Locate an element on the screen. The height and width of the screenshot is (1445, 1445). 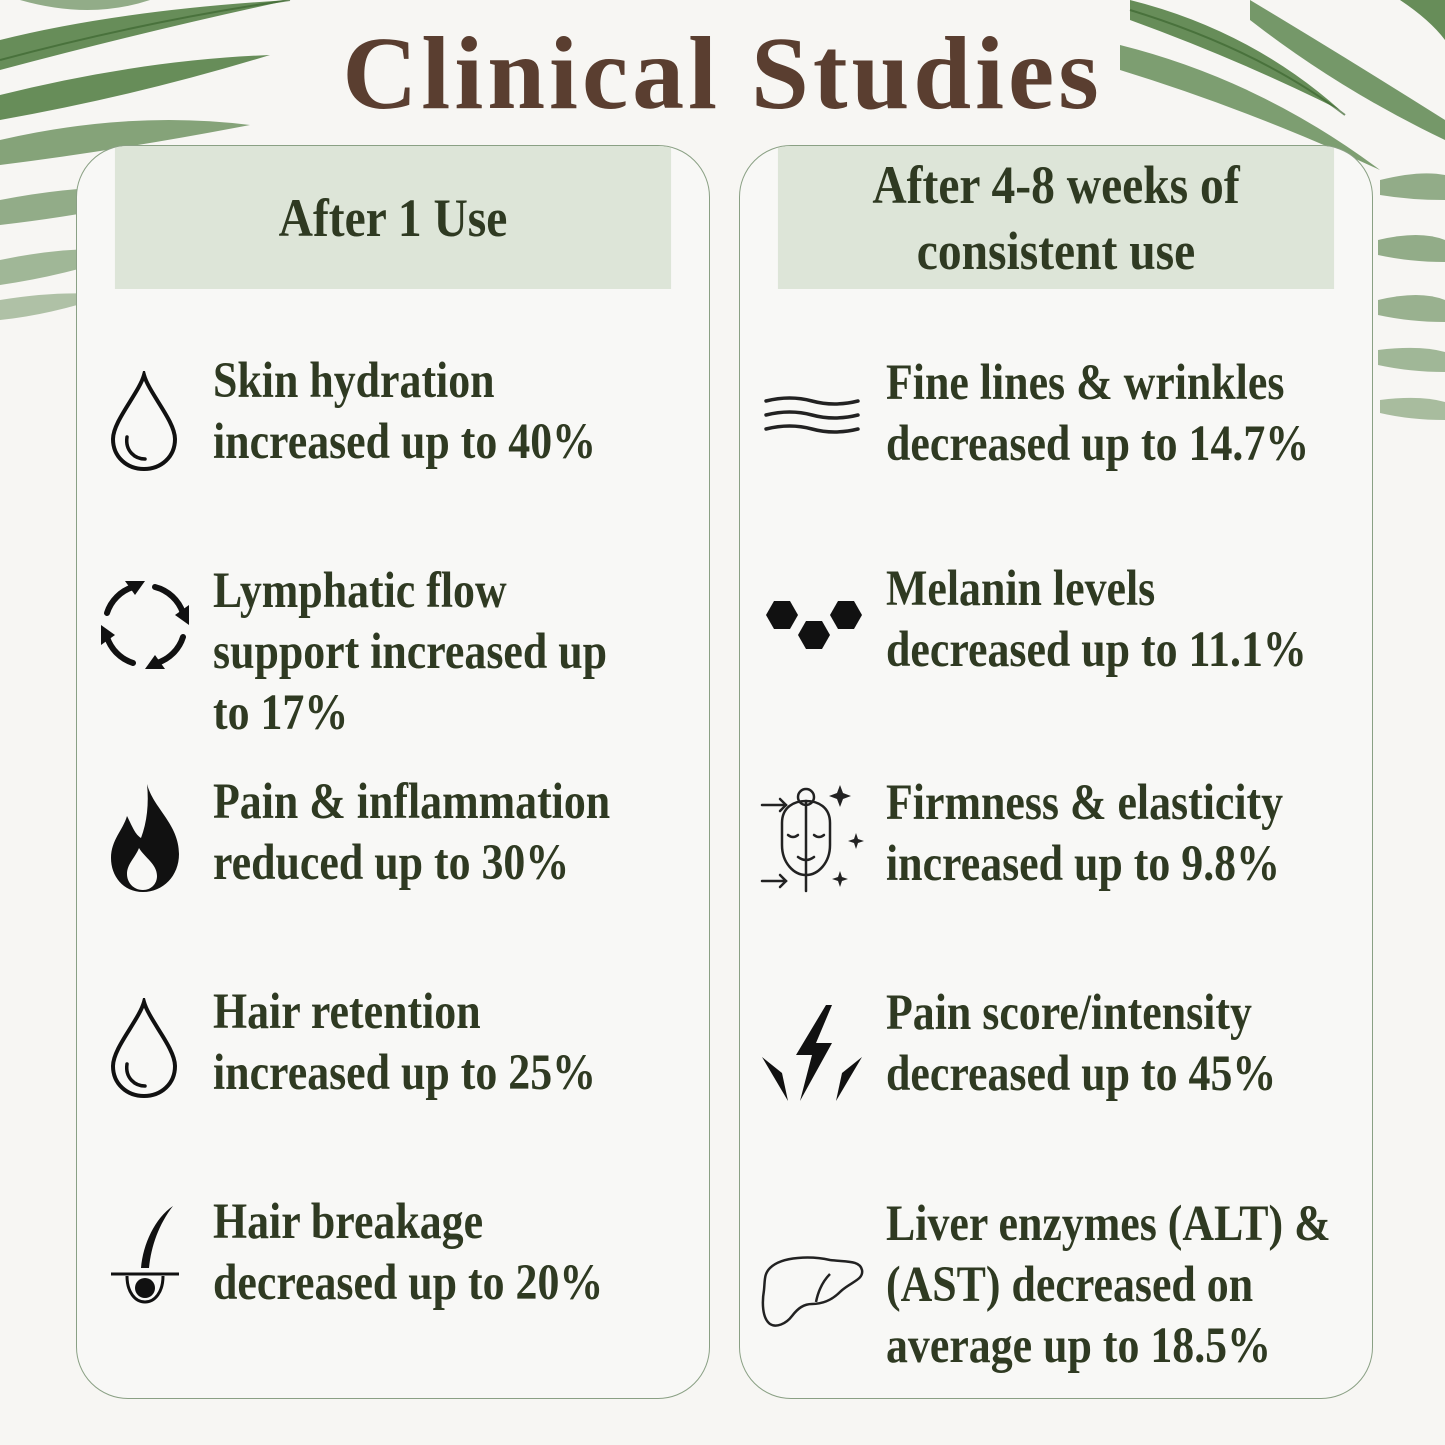
benefit-line: increased up to 40% is located at coordinates (404, 442).